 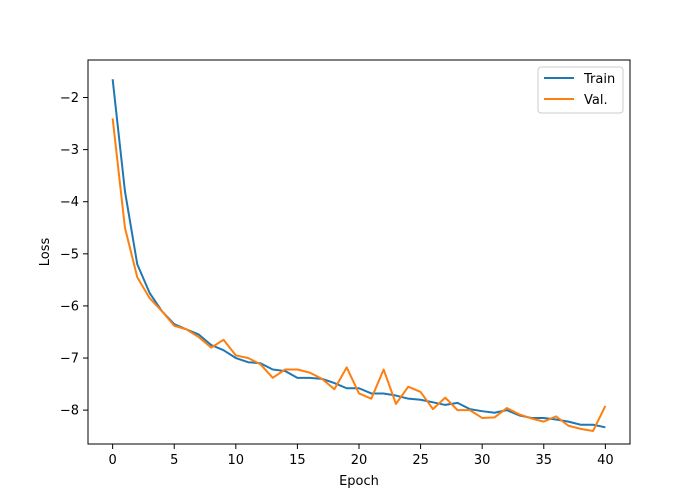 What do you see at coordinates (596, 100) in the screenshot?
I see `legend-label-val: Val.` at bounding box center [596, 100].